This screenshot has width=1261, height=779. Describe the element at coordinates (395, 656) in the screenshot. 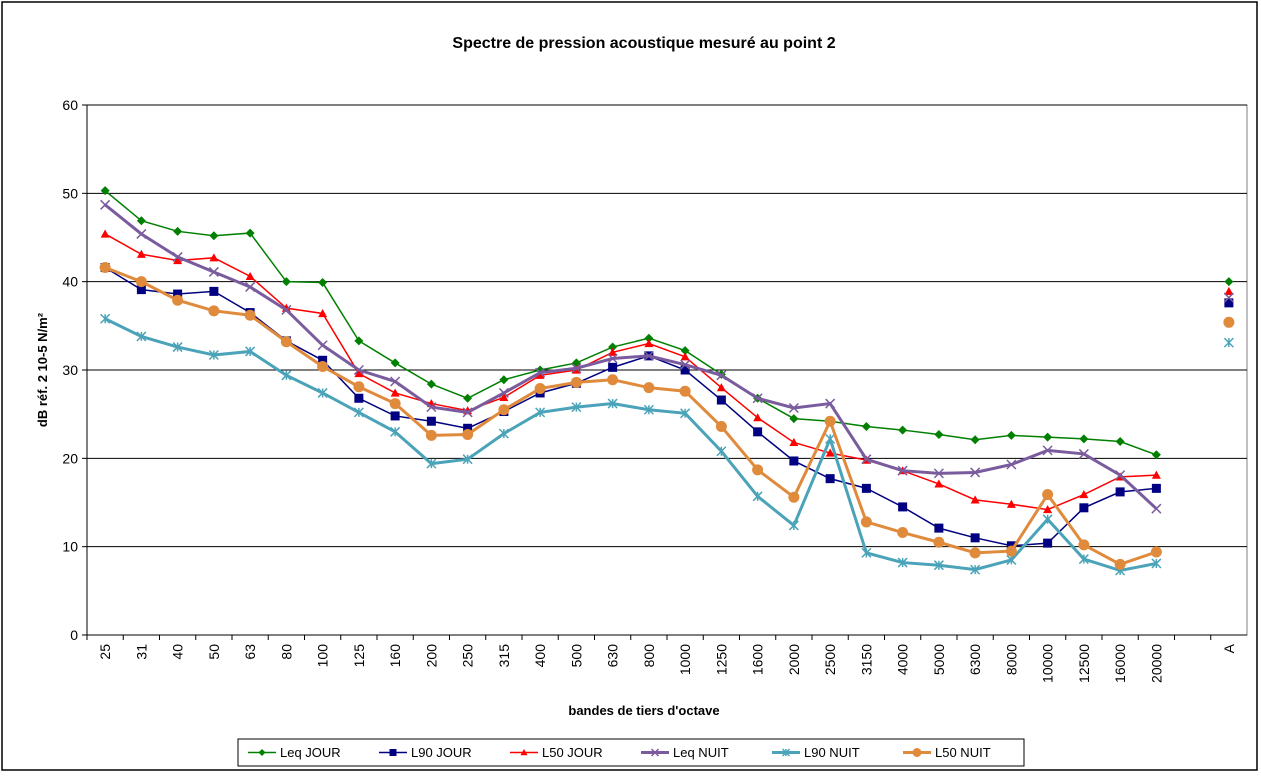

I see `x-tick-label: 160` at that location.